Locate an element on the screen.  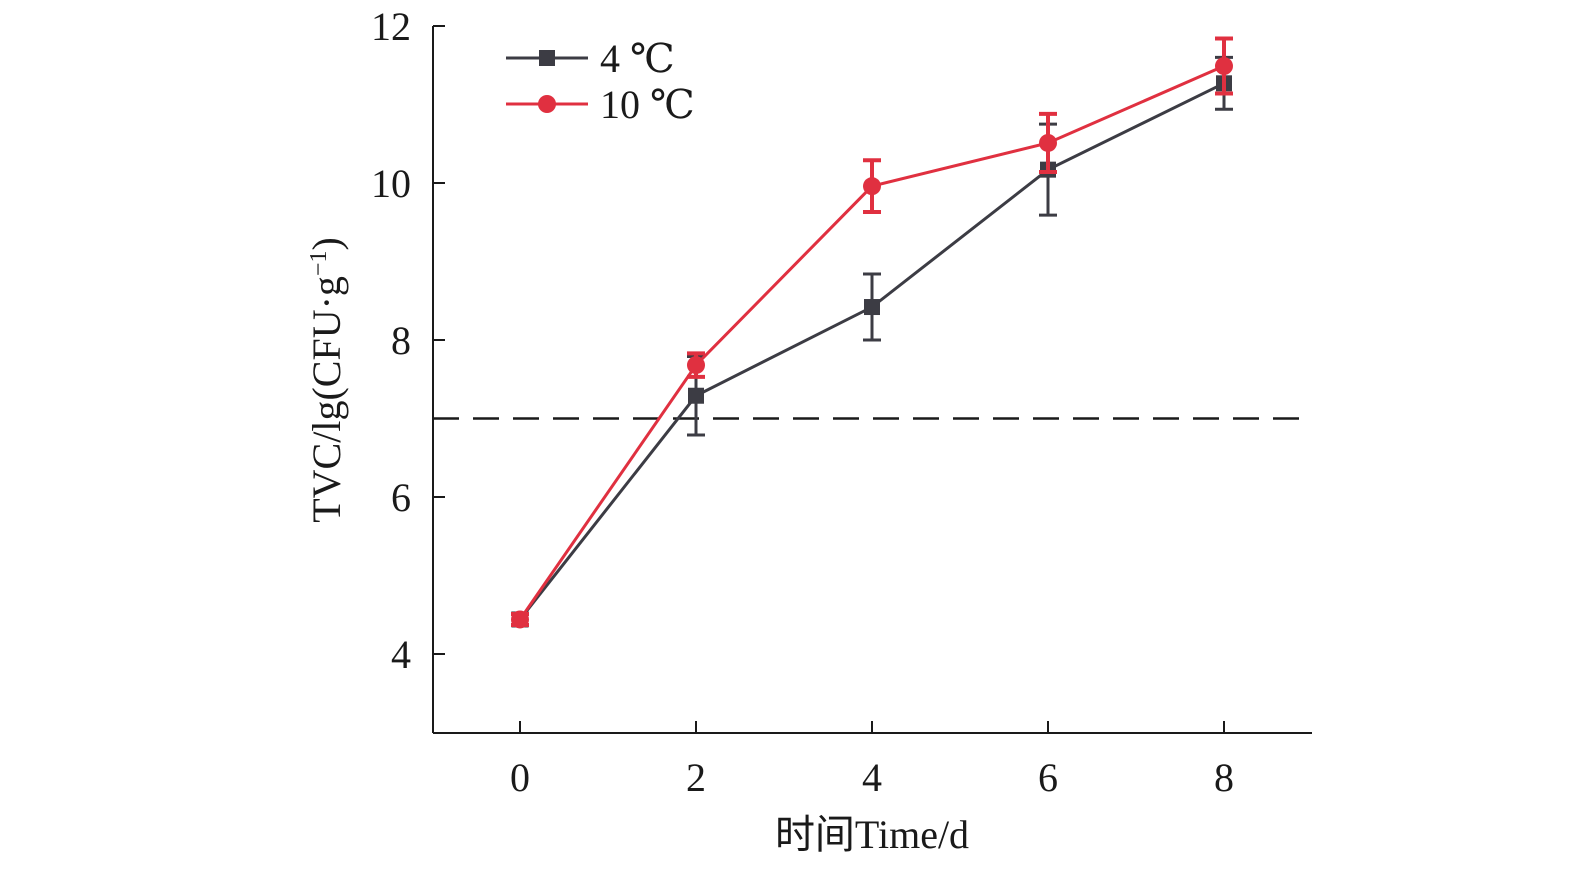
x-axis-title: 时间Time/d is located at coordinates (872, 834).